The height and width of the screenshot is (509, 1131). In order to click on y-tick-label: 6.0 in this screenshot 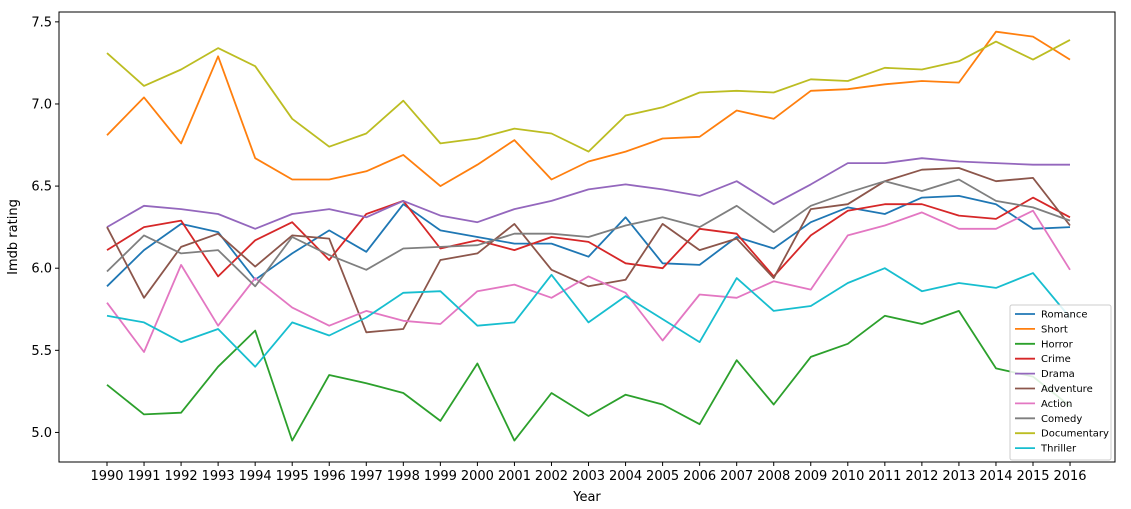, I will do `click(41, 269)`.